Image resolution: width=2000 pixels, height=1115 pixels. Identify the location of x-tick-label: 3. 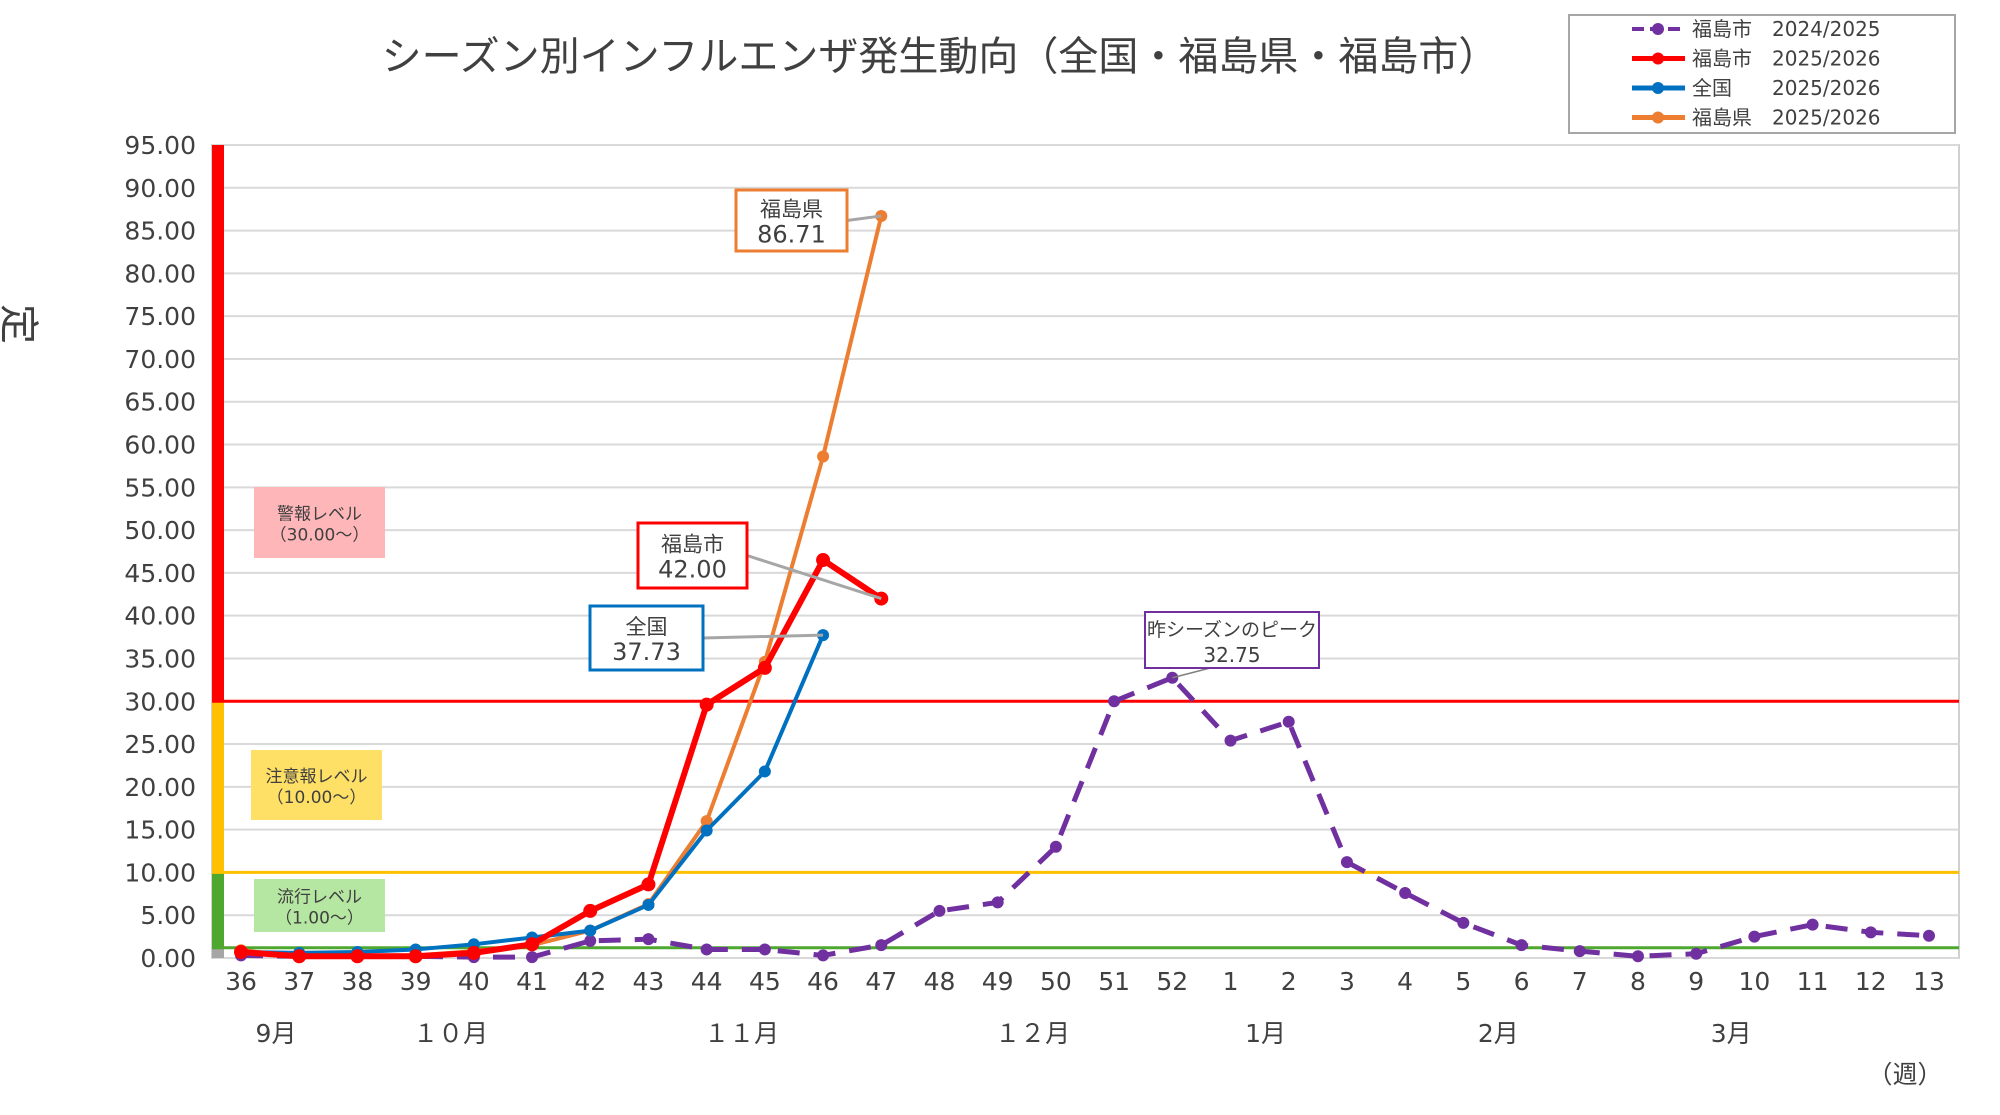
(1347, 981).